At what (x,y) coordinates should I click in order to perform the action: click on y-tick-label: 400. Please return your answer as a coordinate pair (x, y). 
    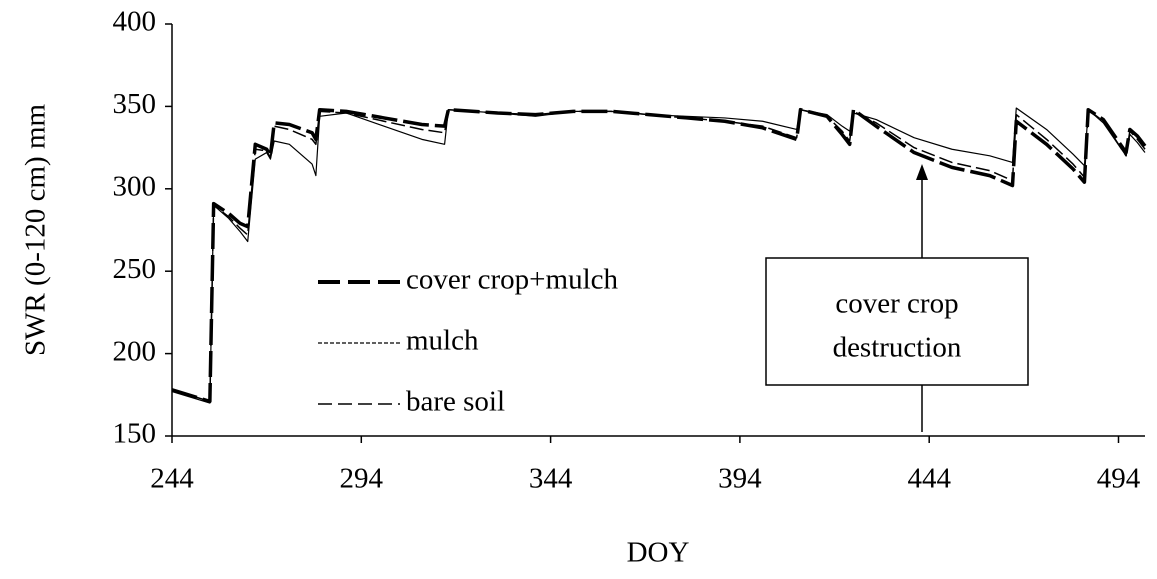
    Looking at the image, I should click on (135, 22).